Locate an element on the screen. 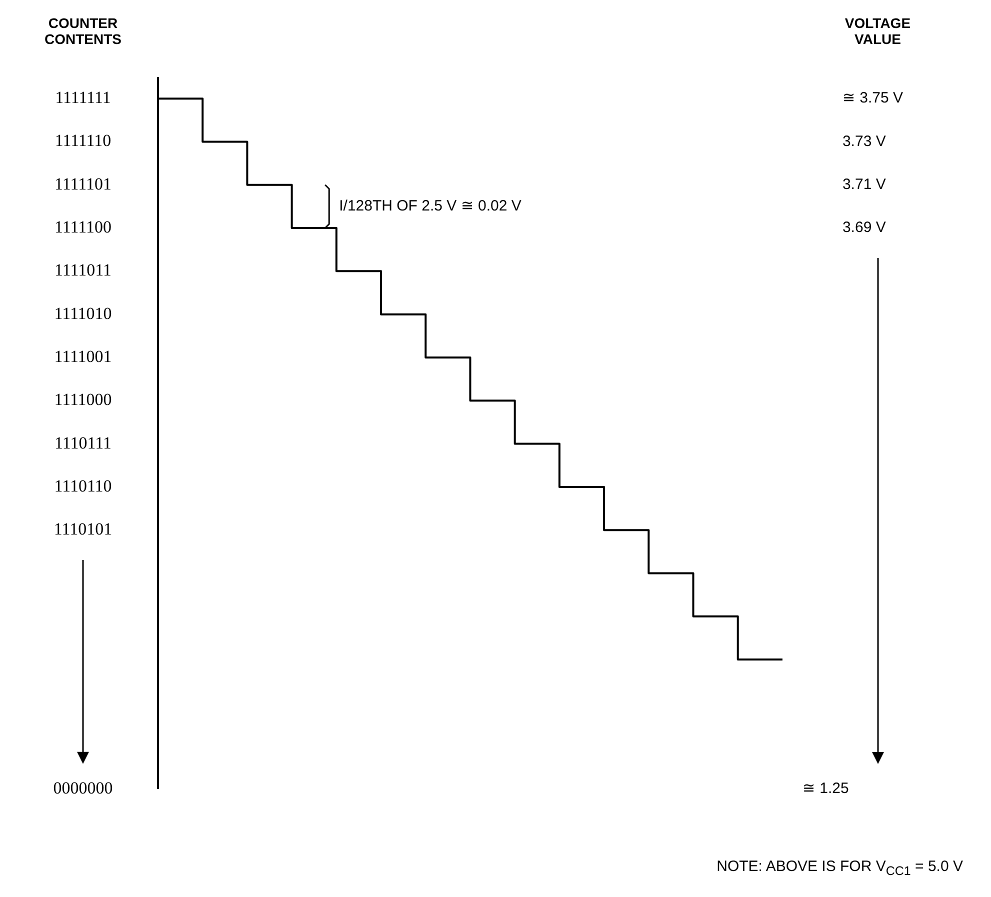  annotation: ≅ 1.25 is located at coordinates (825, 789).